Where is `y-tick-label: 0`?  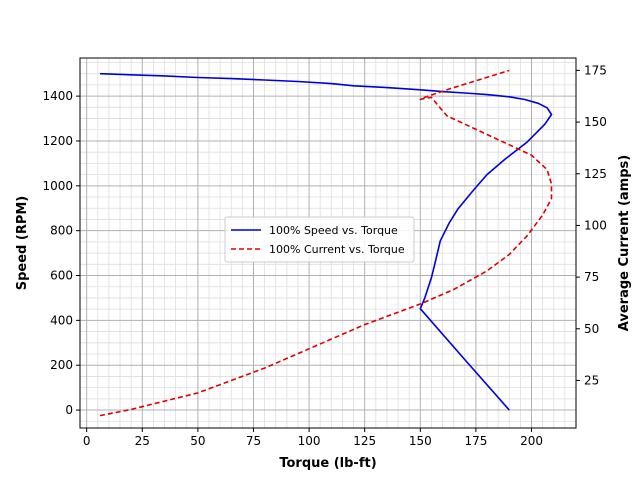 y-tick-label: 0 is located at coordinates (69, 410).